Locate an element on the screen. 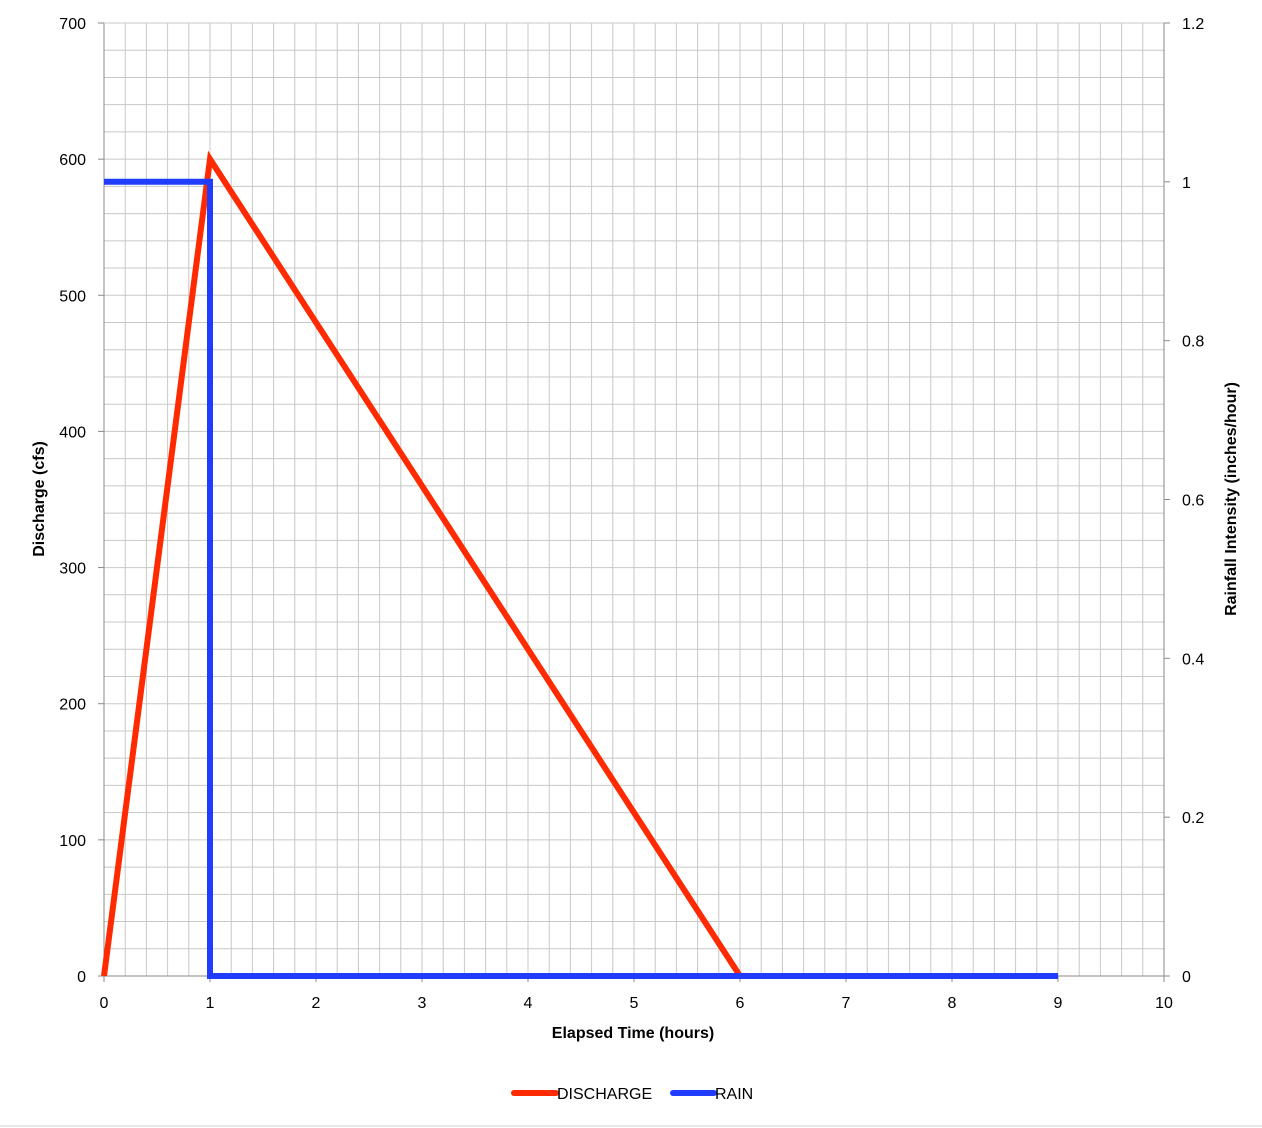  y2-tick-label: 0 is located at coordinates (1186, 977).